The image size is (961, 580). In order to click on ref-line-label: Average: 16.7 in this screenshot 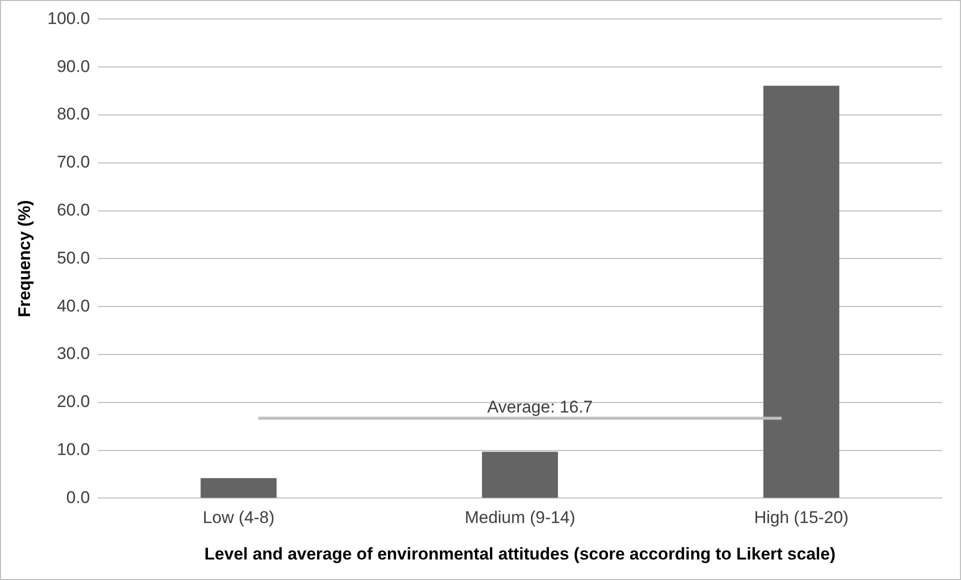, I will do `click(540, 406)`.